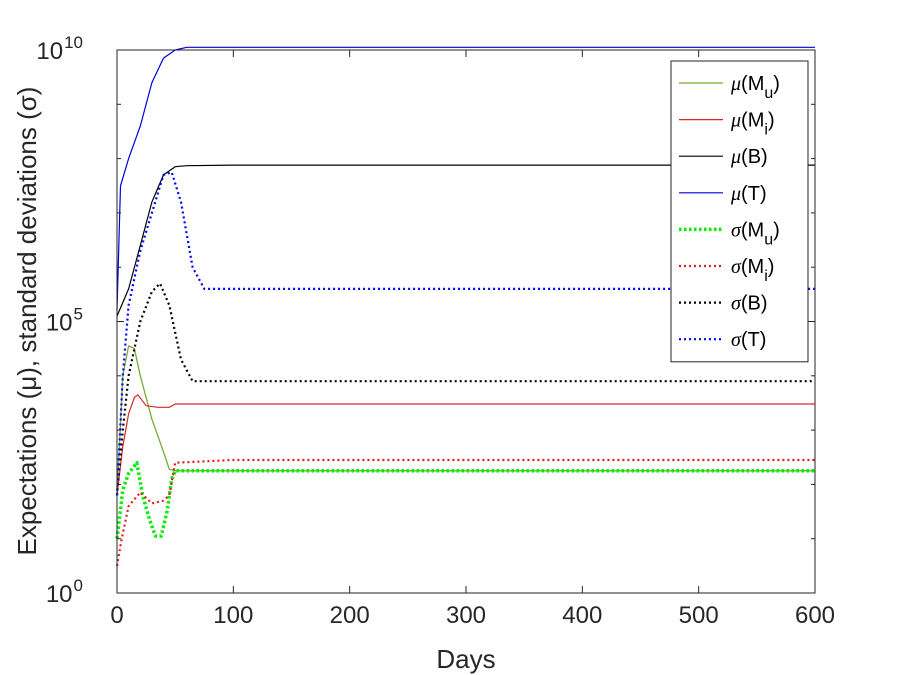 Image resolution: width=900 pixels, height=675 pixels. Describe the element at coordinates (755, 233) in the screenshot. I see `legend-label: σ(Mu)` at that location.